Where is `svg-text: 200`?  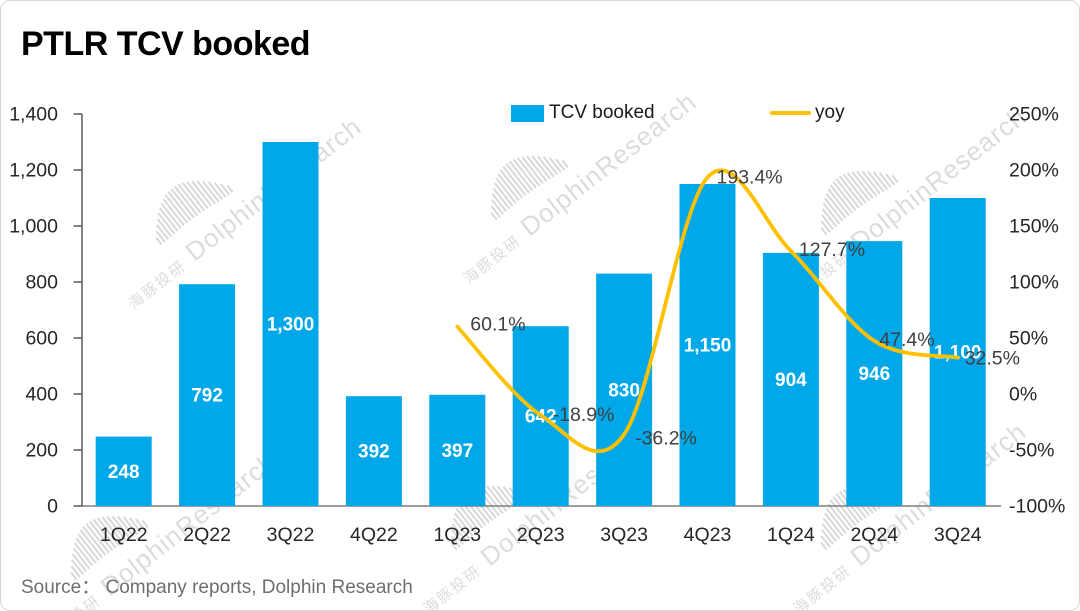 svg-text: 200 is located at coordinates (41, 451).